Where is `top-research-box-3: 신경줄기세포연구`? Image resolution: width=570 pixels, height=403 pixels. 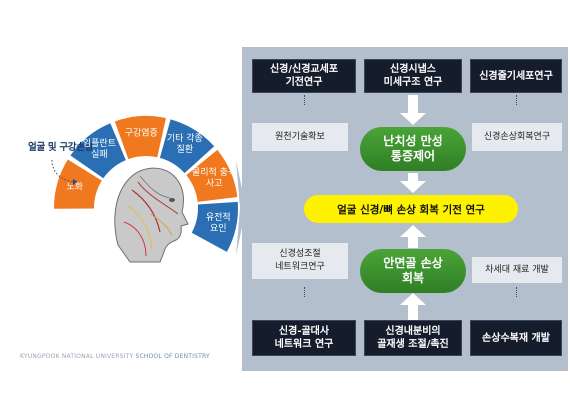
top-research-box-3: 신경줄기세포연구 is located at coordinates (516, 76).